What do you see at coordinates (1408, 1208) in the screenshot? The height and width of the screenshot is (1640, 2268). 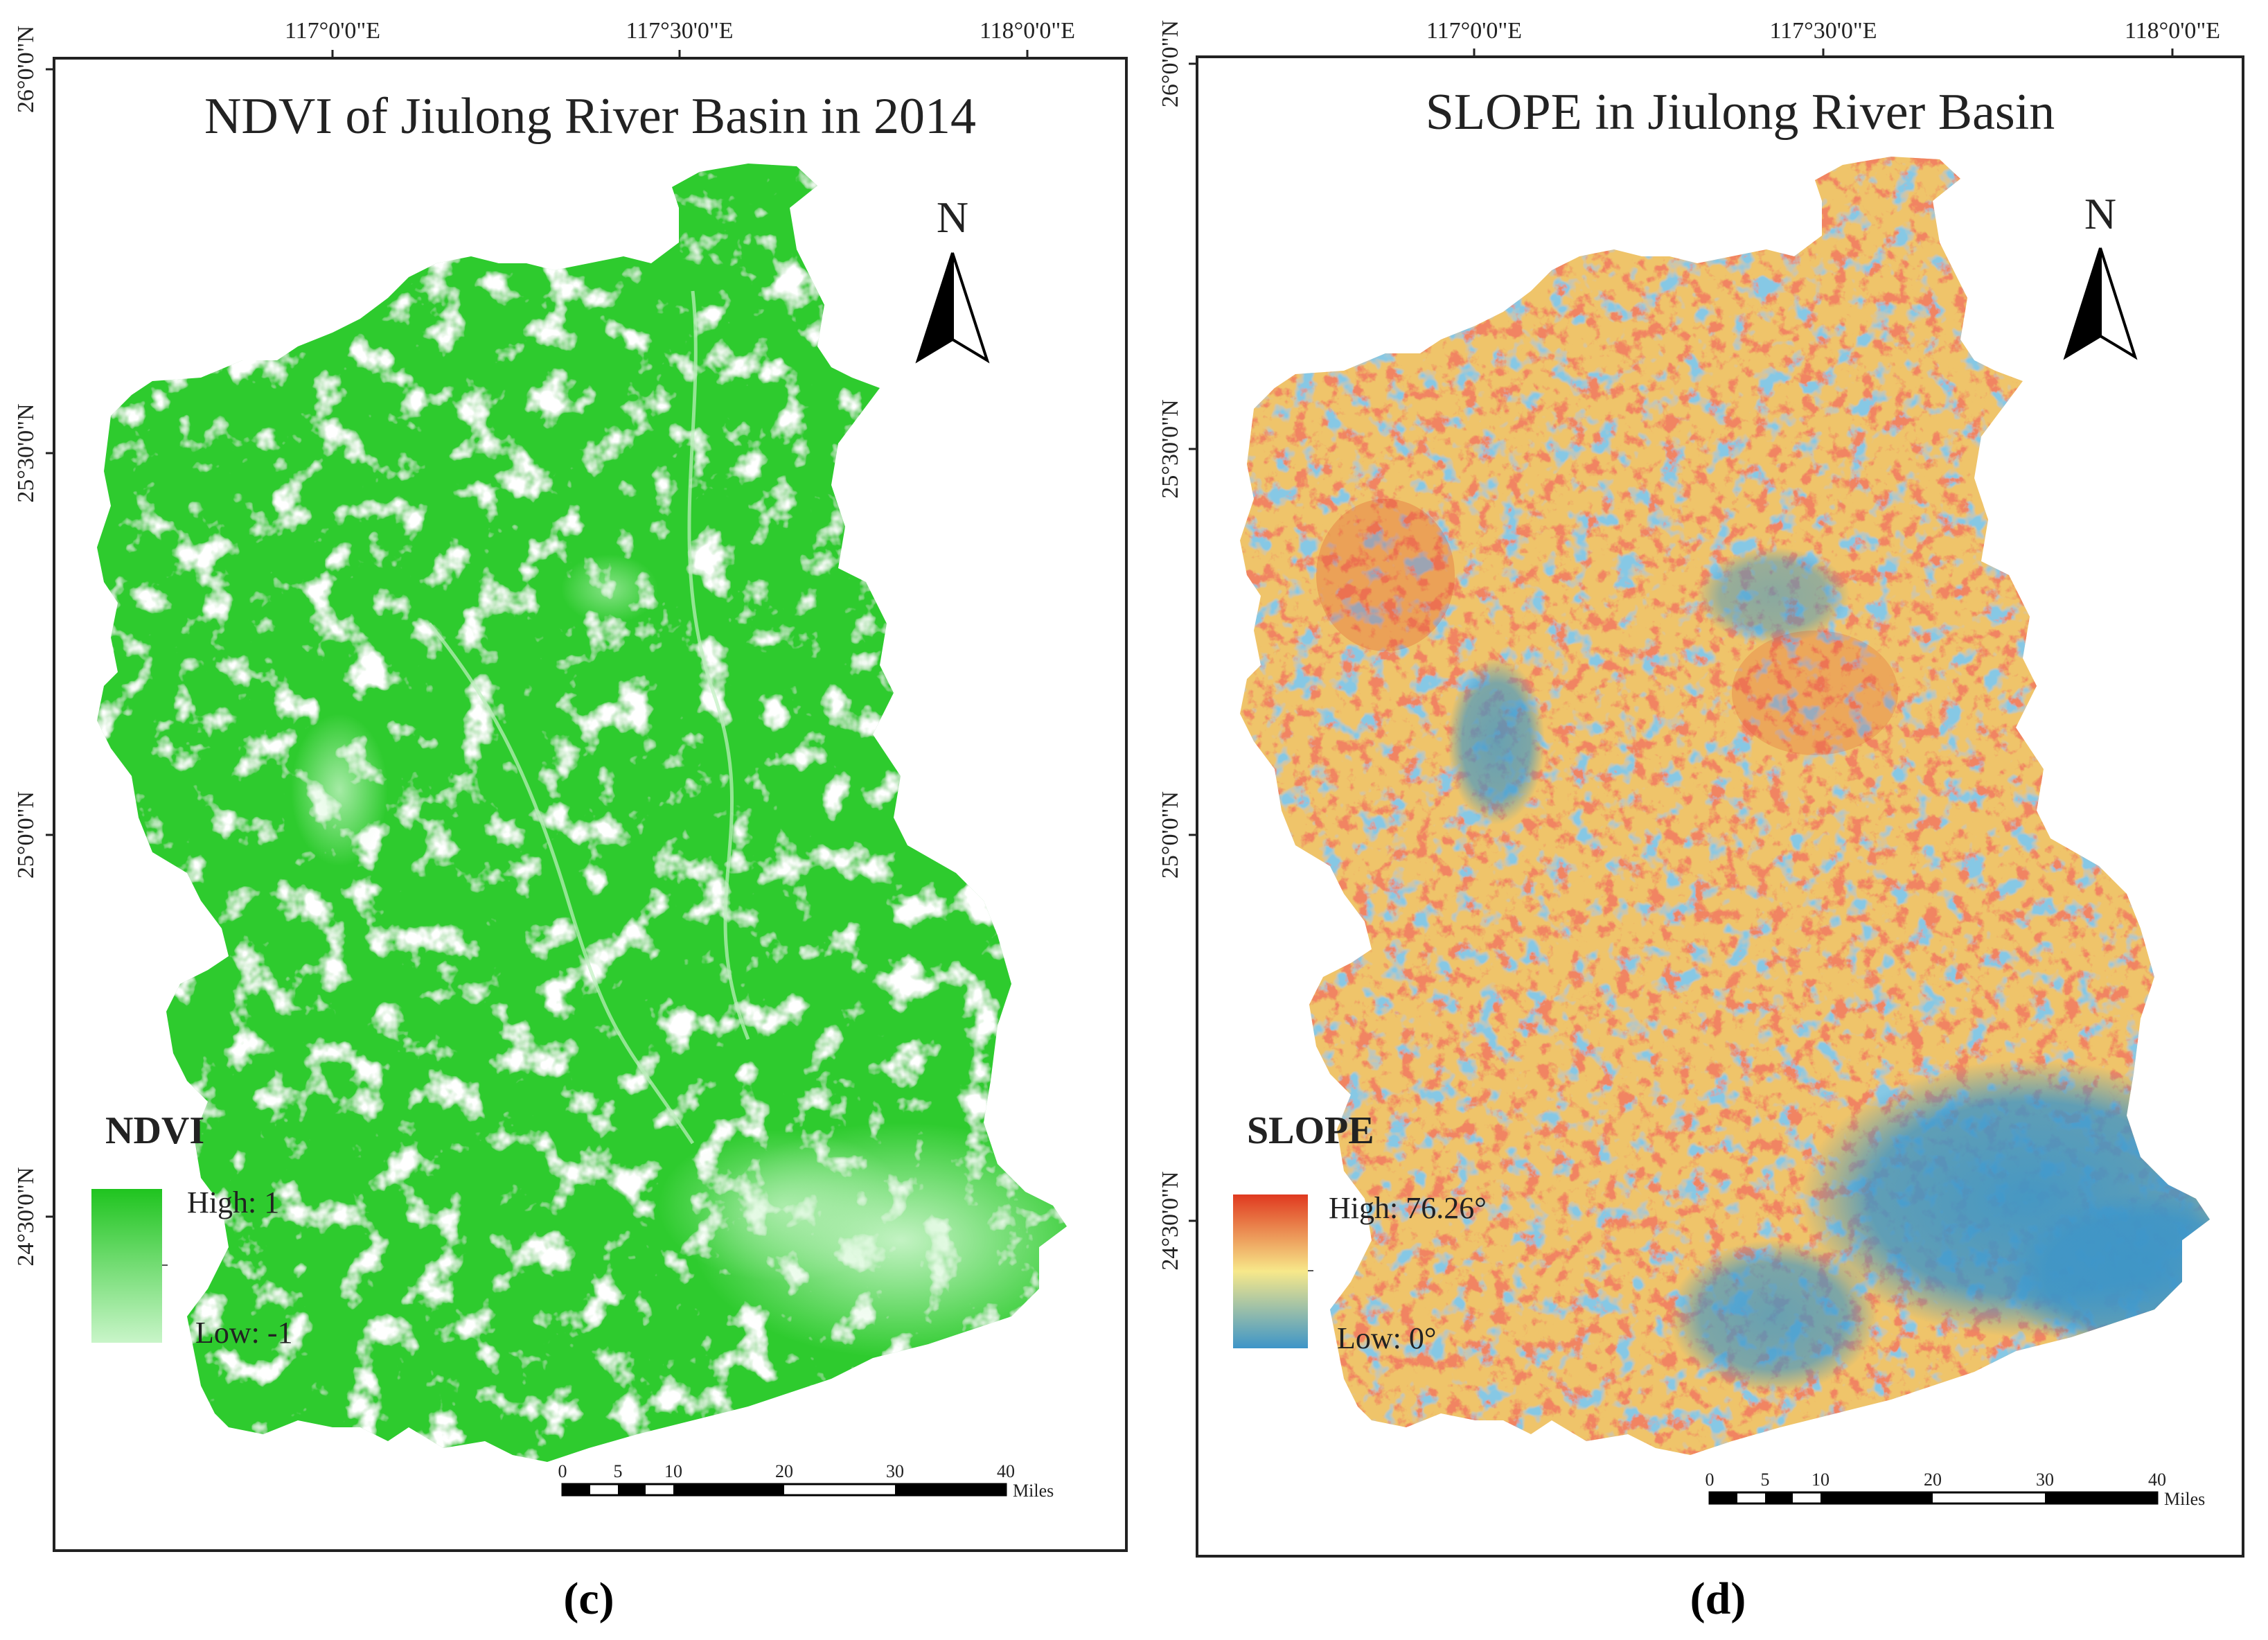 I see `legend-high-label: High: 76.26°` at bounding box center [1408, 1208].